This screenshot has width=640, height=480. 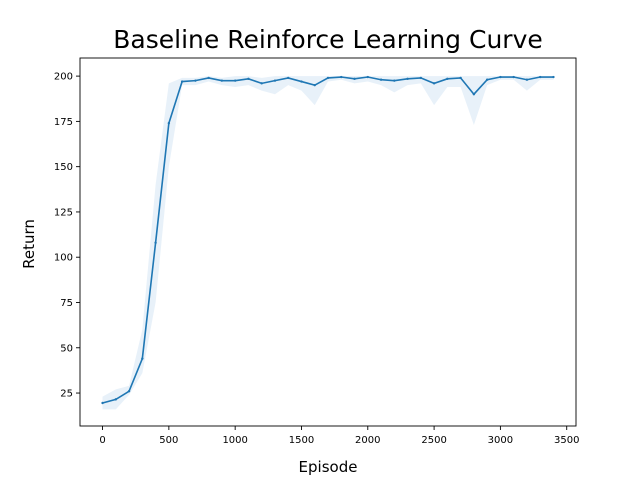 What do you see at coordinates (63, 167) in the screenshot?
I see `y-tick-label: 150` at bounding box center [63, 167].